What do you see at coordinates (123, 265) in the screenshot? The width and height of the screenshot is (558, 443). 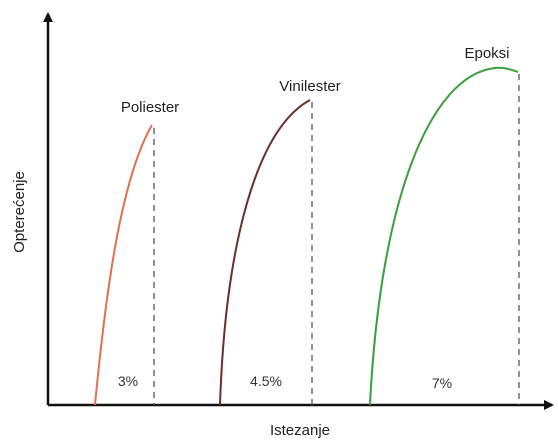 I see `curve-poliester` at bounding box center [123, 265].